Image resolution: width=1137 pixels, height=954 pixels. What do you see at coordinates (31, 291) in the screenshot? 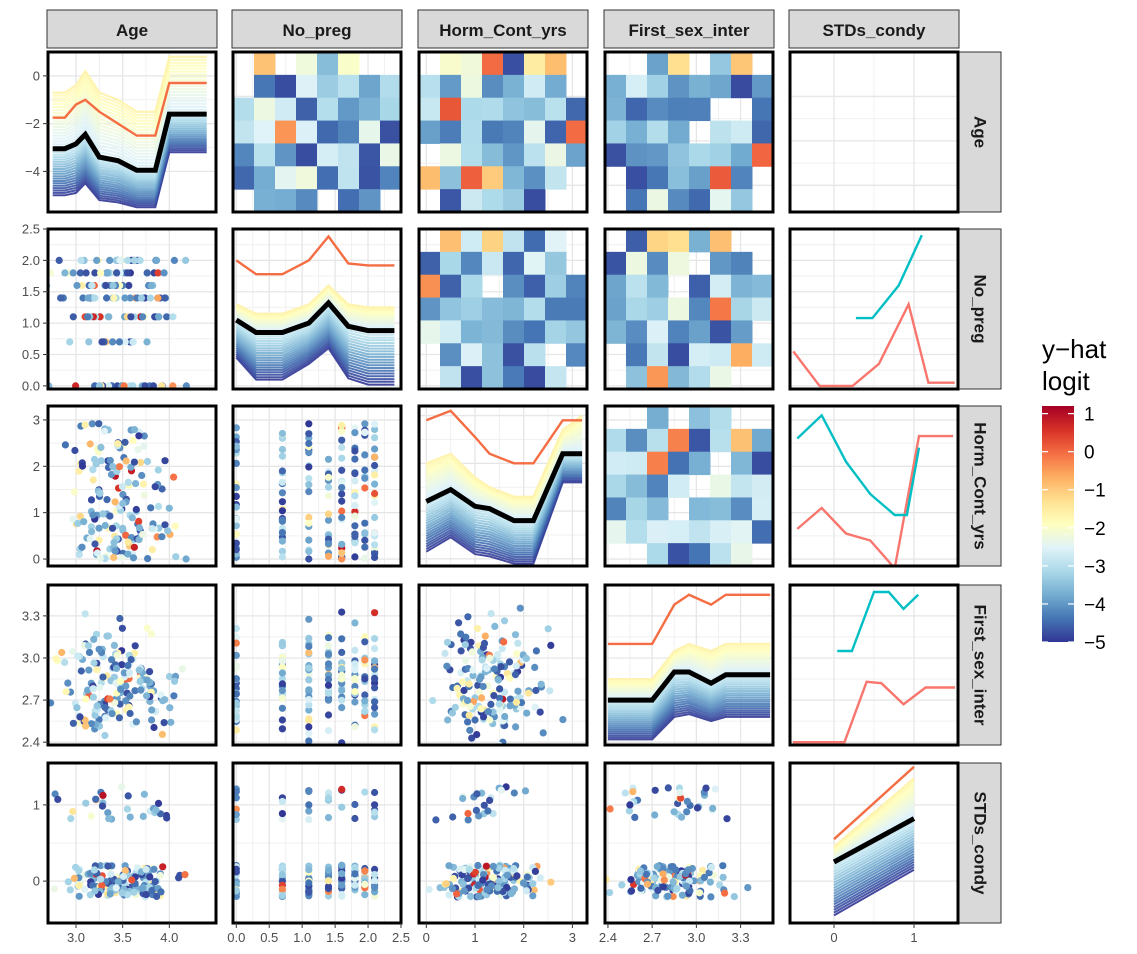
I see `y-tick-label-no-preg-3: 1.5` at bounding box center [31, 291].